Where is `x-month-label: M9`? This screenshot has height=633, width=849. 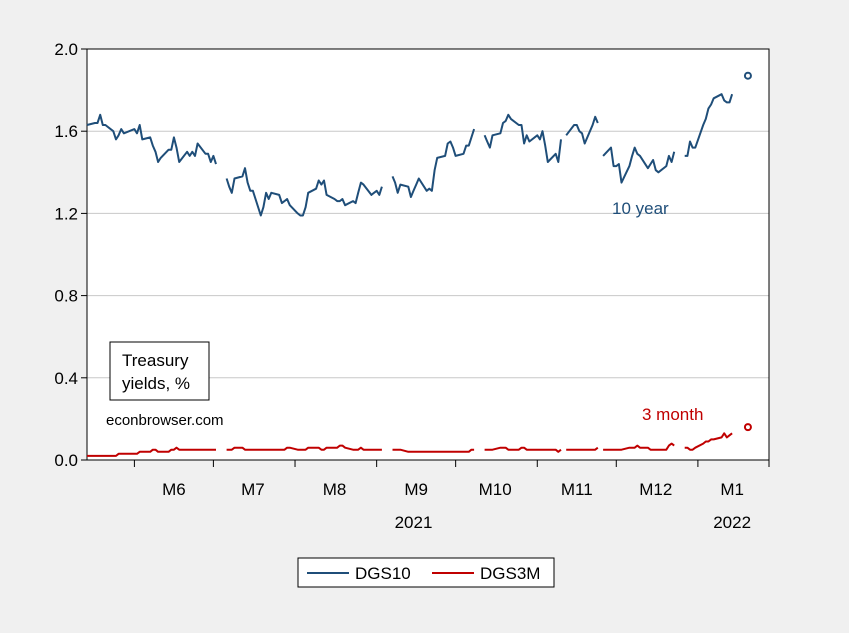
x-month-label: M9 is located at coordinates (416, 489).